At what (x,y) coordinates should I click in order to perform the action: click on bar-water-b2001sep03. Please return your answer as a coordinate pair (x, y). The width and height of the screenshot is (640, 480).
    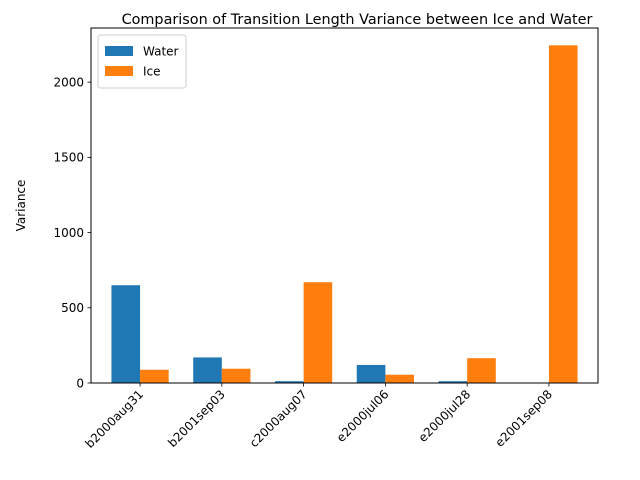
    Looking at the image, I should click on (207, 370).